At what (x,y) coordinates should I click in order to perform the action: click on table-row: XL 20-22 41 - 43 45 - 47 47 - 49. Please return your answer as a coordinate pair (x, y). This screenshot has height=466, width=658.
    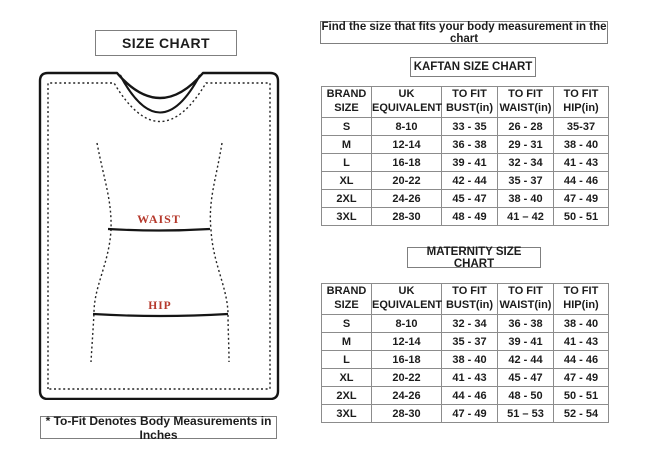
    Looking at the image, I should click on (465, 377).